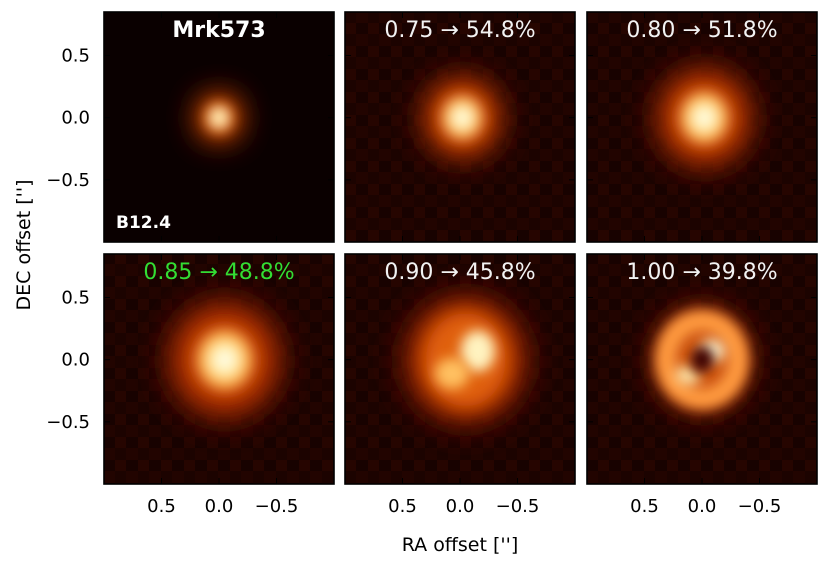 The image size is (830, 568). I want to click on panel-3: 0.80 → 51.8%, so click(702, 127).